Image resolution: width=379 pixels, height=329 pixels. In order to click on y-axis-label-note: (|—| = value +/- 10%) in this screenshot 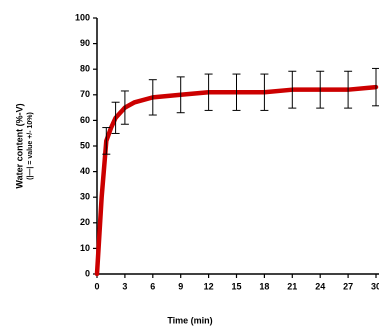, I will do `click(30, 146)`.